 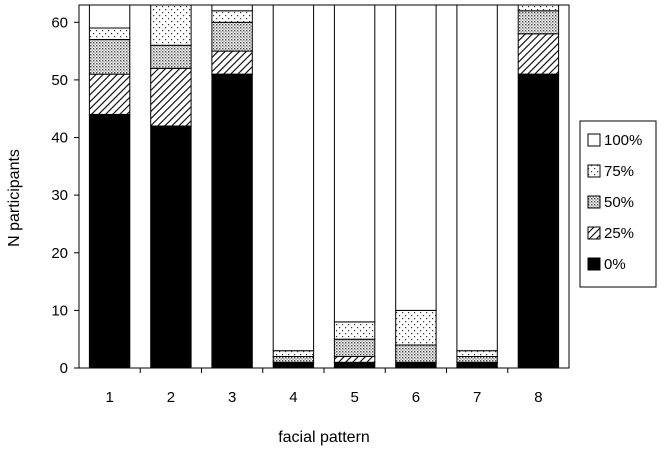 I want to click on bar-segment-cat3-0pct, so click(x=232, y=221).